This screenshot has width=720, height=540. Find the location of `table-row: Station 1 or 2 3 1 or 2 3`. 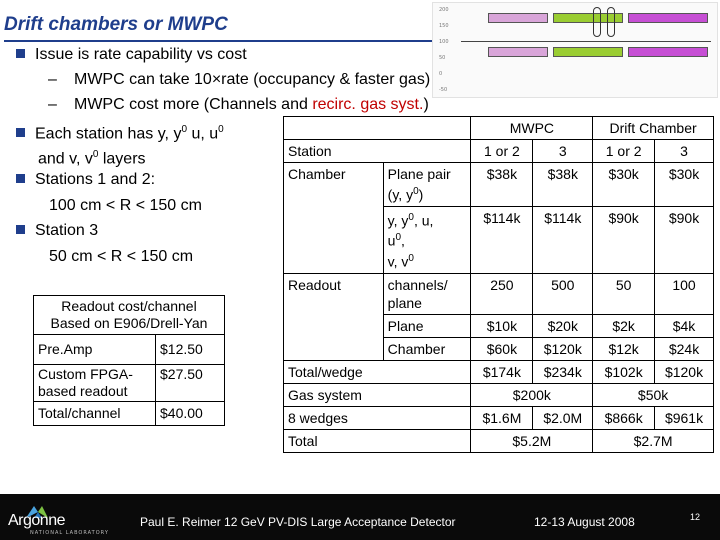

table-row: Station 1 or 2 3 1 or 2 3 is located at coordinates (498, 151).